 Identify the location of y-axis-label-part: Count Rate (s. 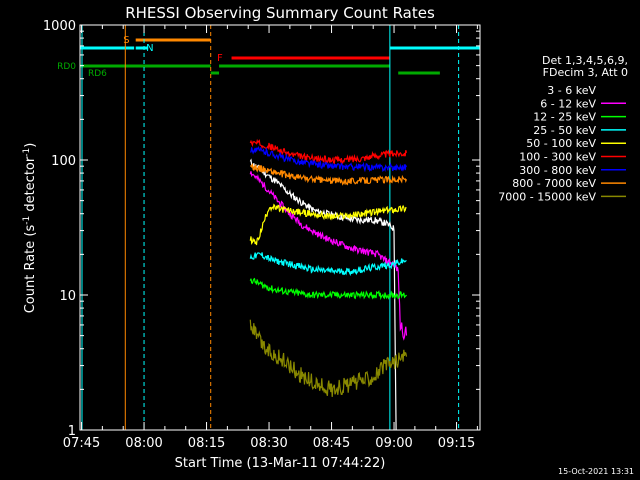
(30, 269).